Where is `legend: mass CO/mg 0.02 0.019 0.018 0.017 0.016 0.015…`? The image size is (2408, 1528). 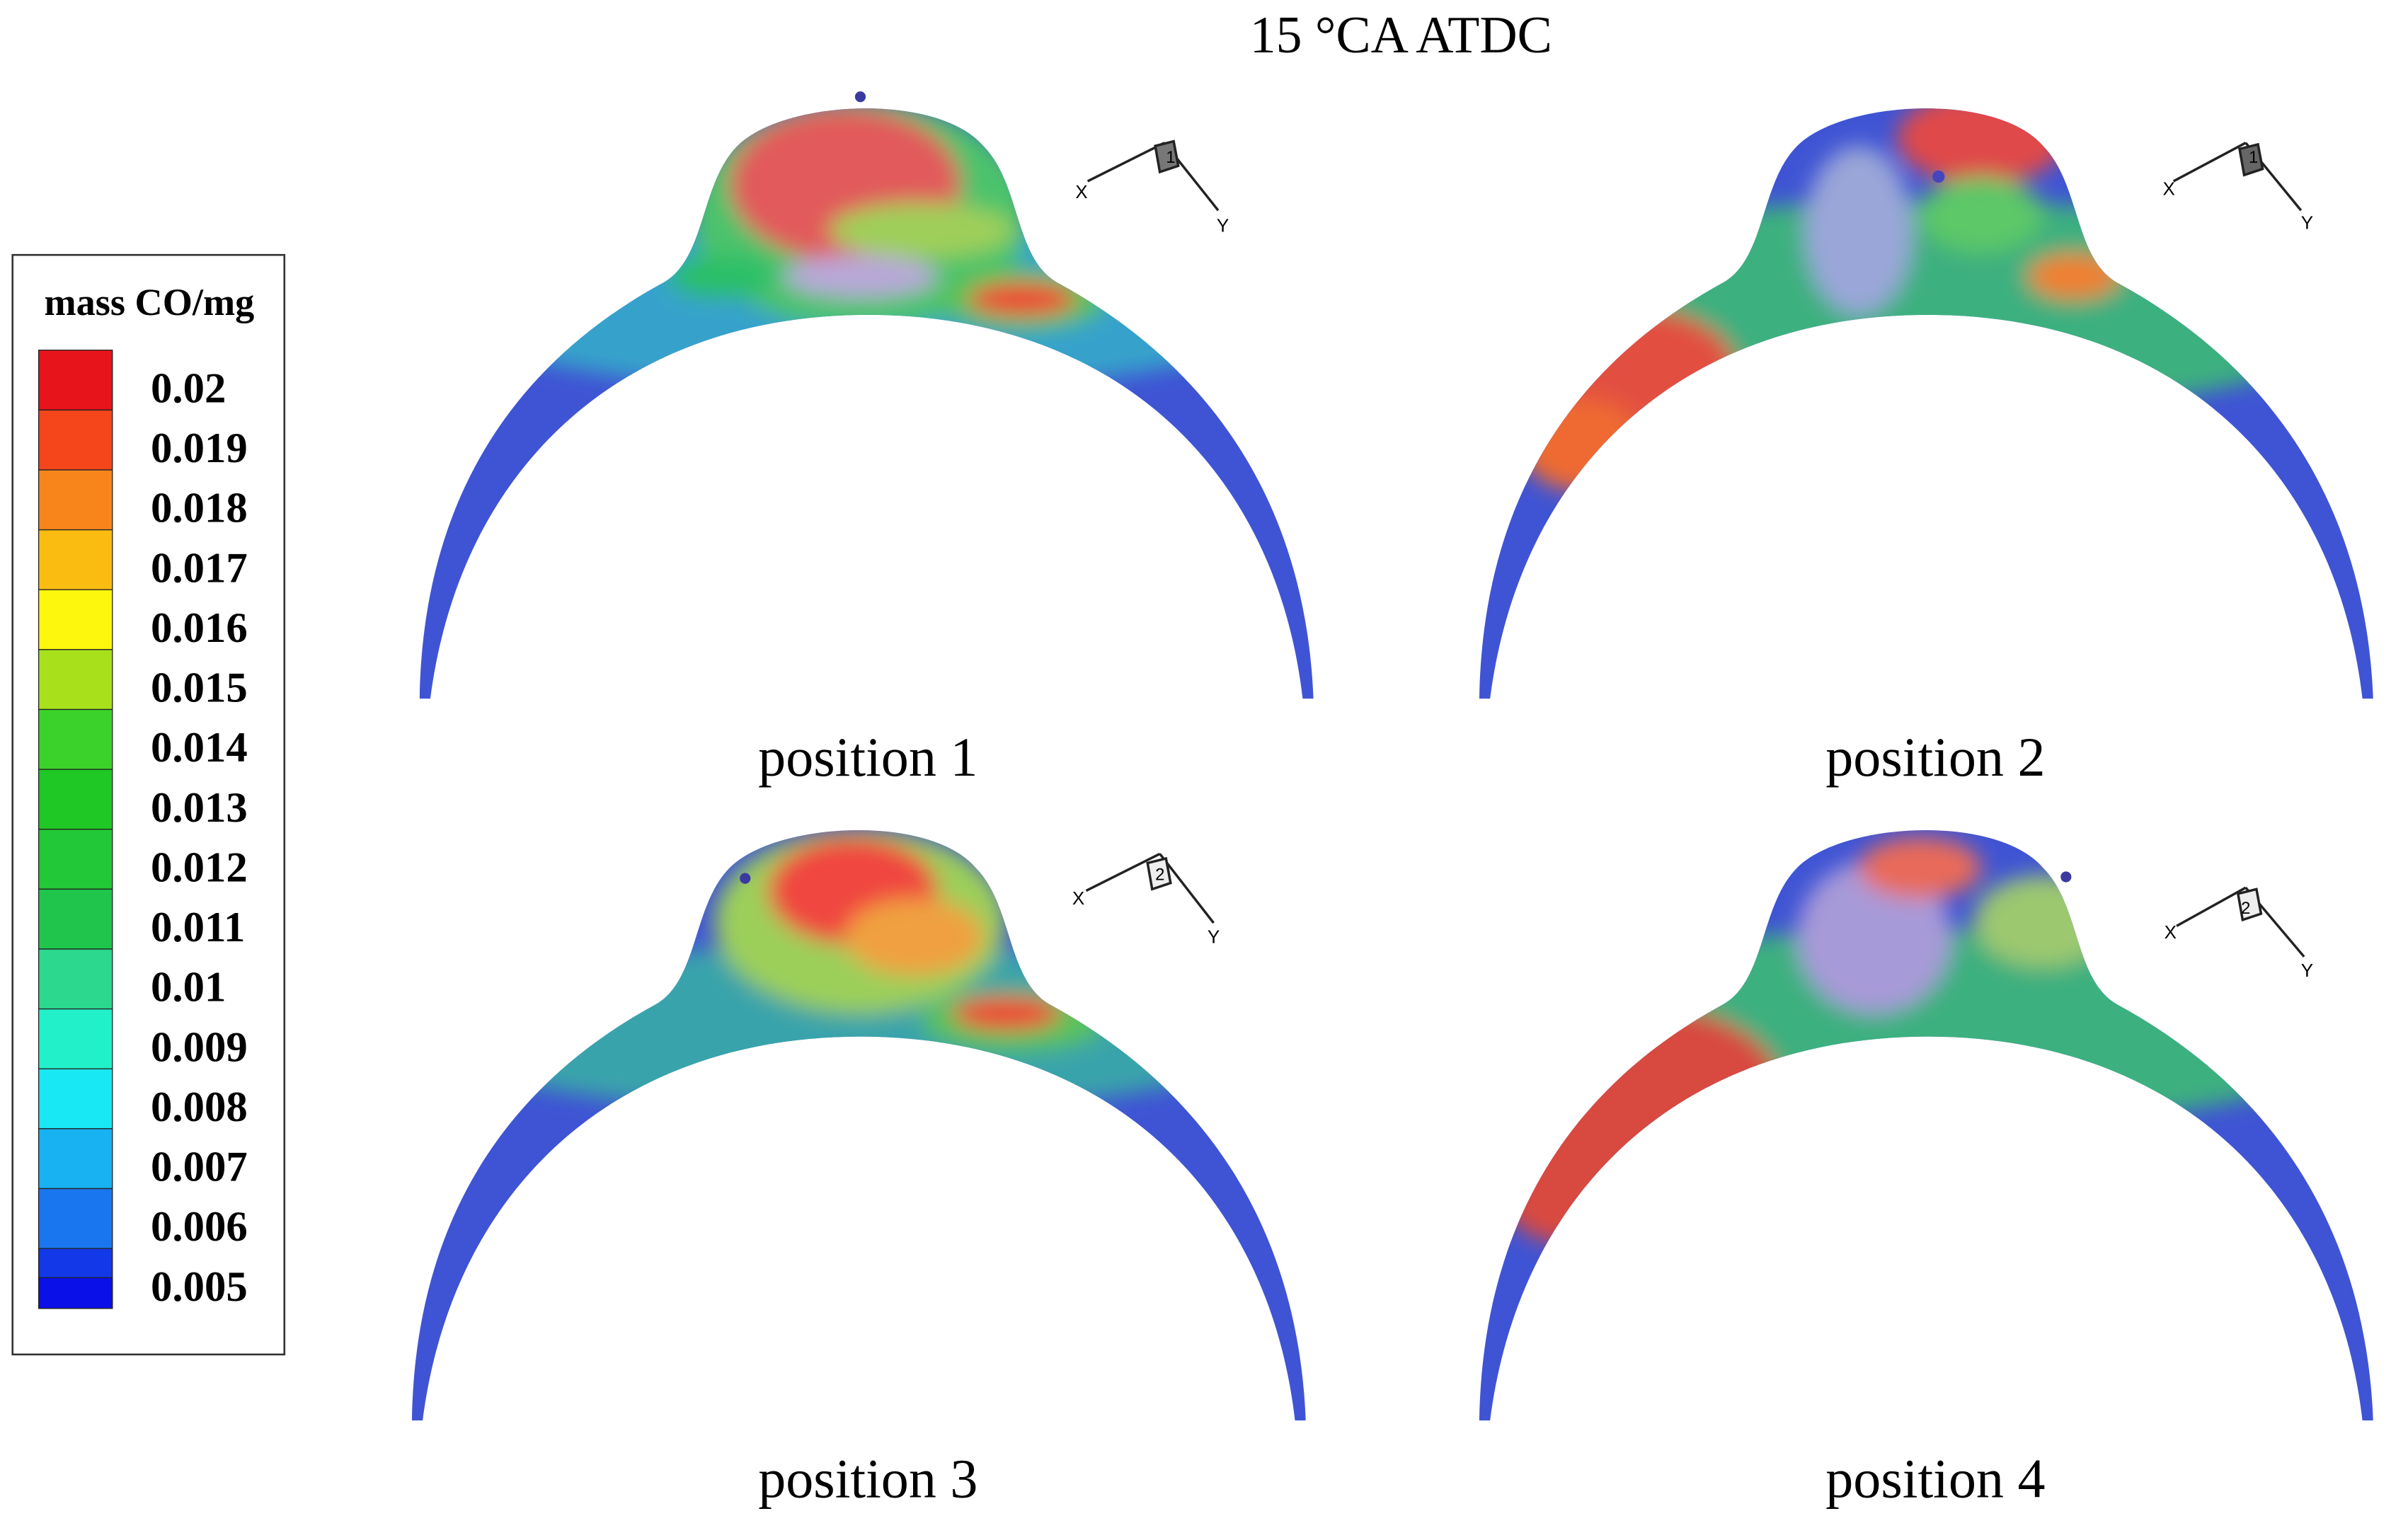 legend: mass CO/mg 0.02 0.019 0.018 0.017 0.016 0.015… is located at coordinates (148, 804).